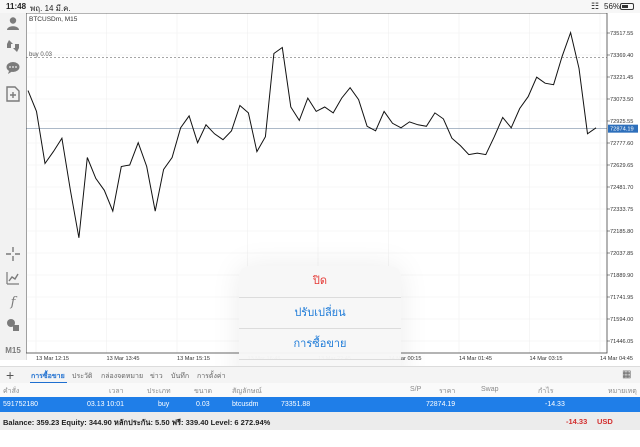  What do you see at coordinates (405, 359) in the screenshot?
I see `time-tick-label: 14 Mar 00:15` at bounding box center [405, 359].